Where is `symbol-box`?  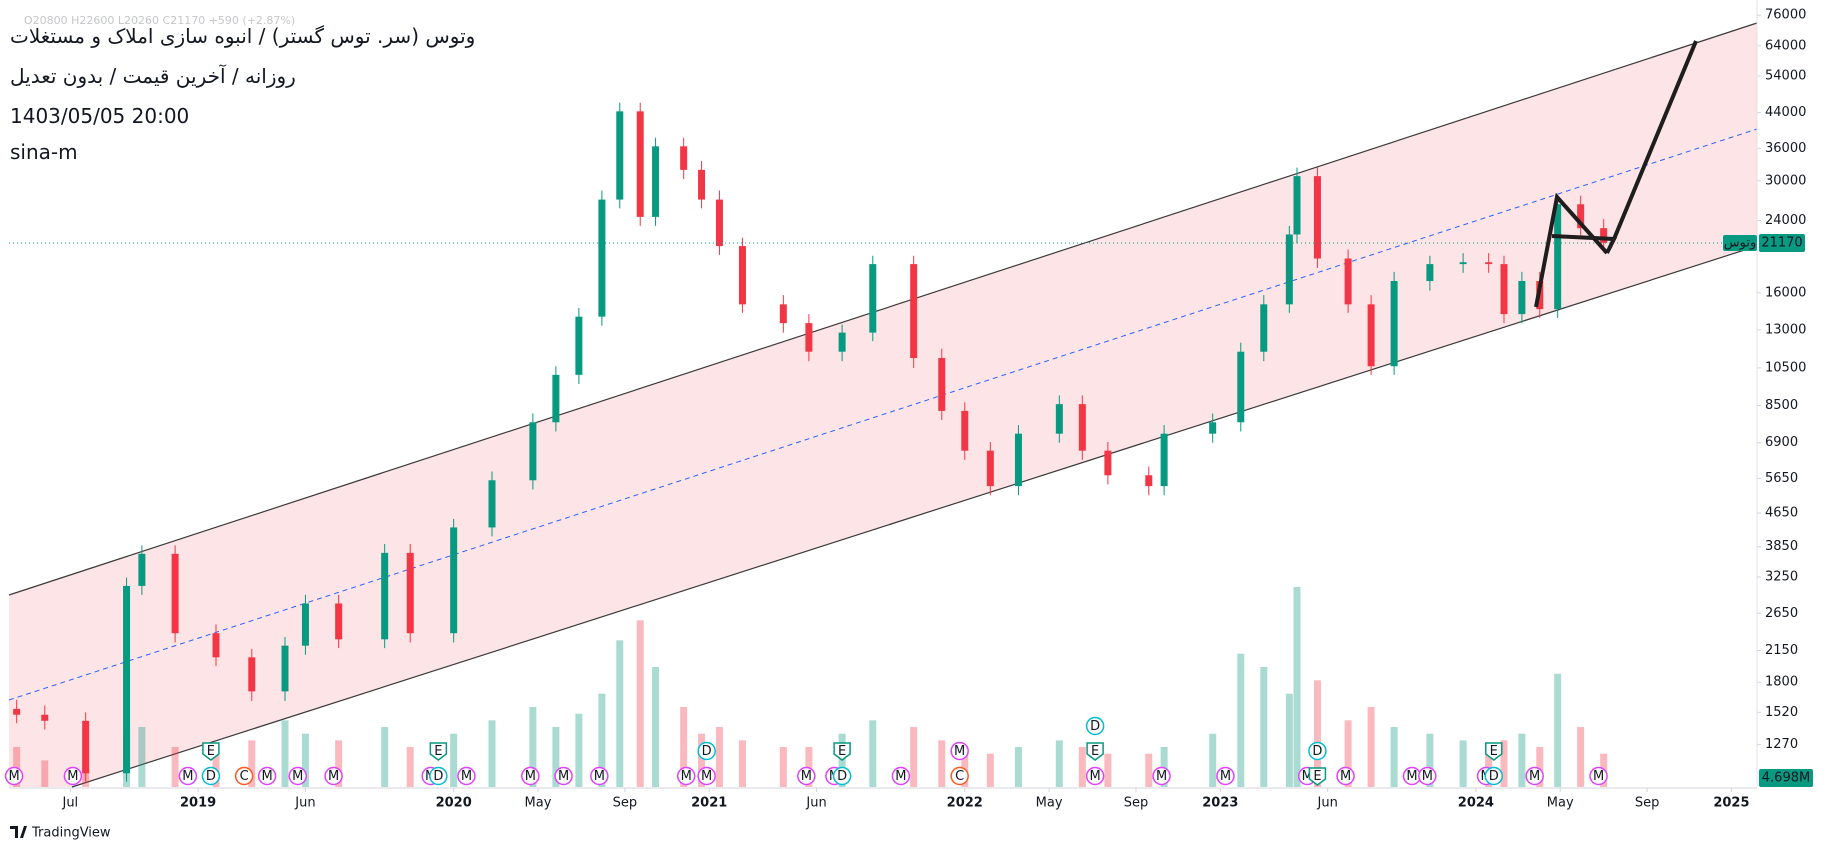
symbol-box is located at coordinates (1740, 242).